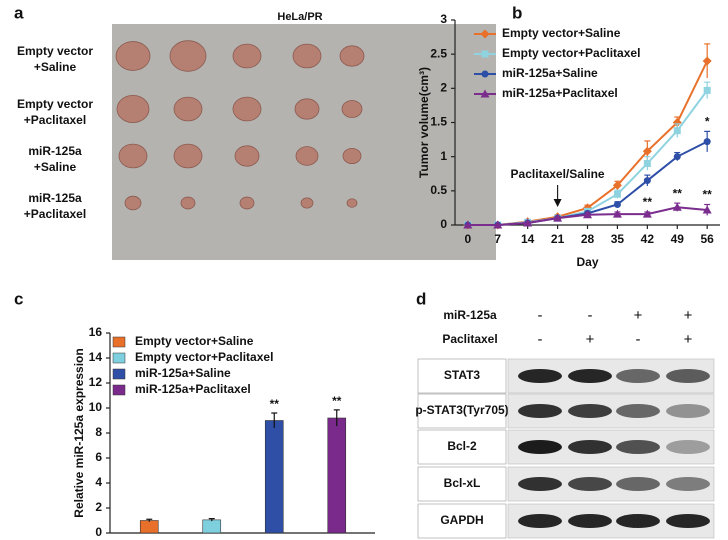  I want to click on x-tick-label: 28, so click(588, 239).